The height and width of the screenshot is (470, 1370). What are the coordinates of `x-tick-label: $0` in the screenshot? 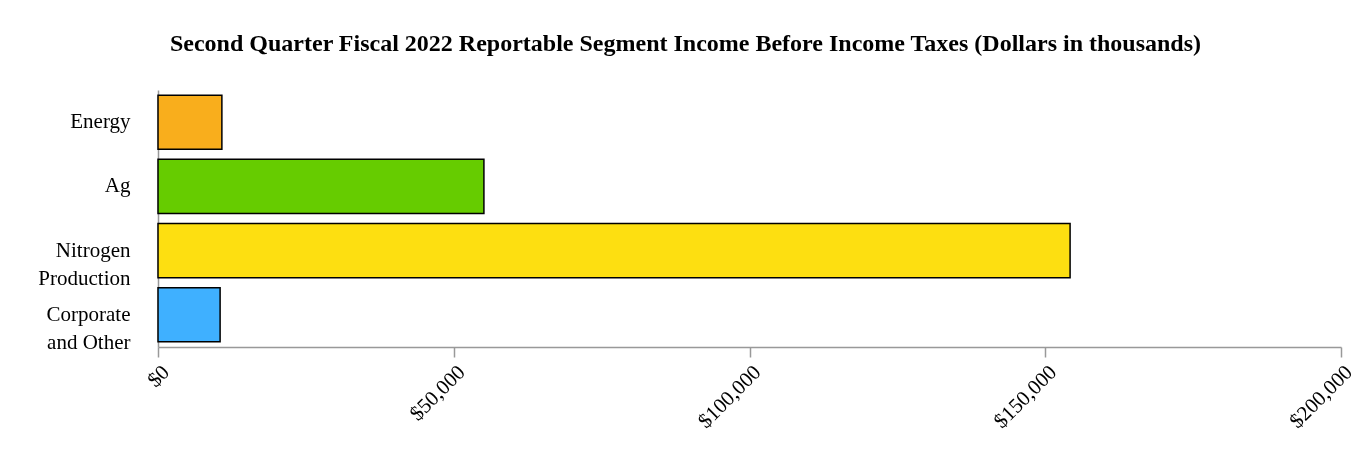 It's located at (158, 376).